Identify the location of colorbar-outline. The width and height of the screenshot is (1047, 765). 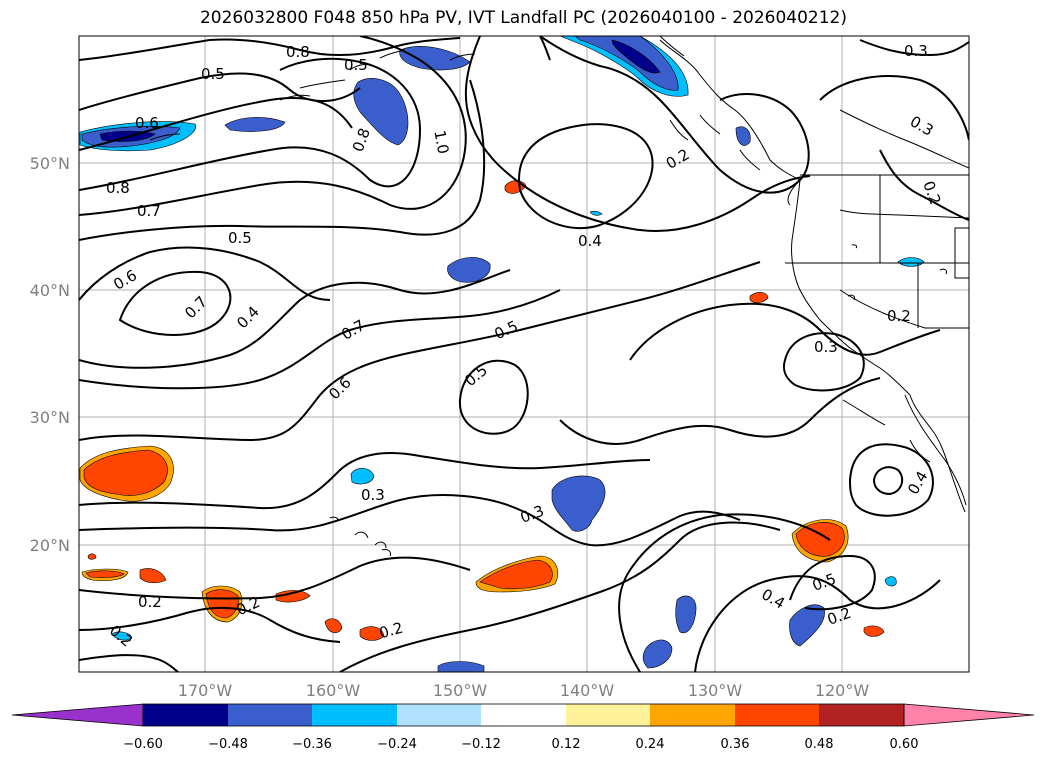
(523, 715).